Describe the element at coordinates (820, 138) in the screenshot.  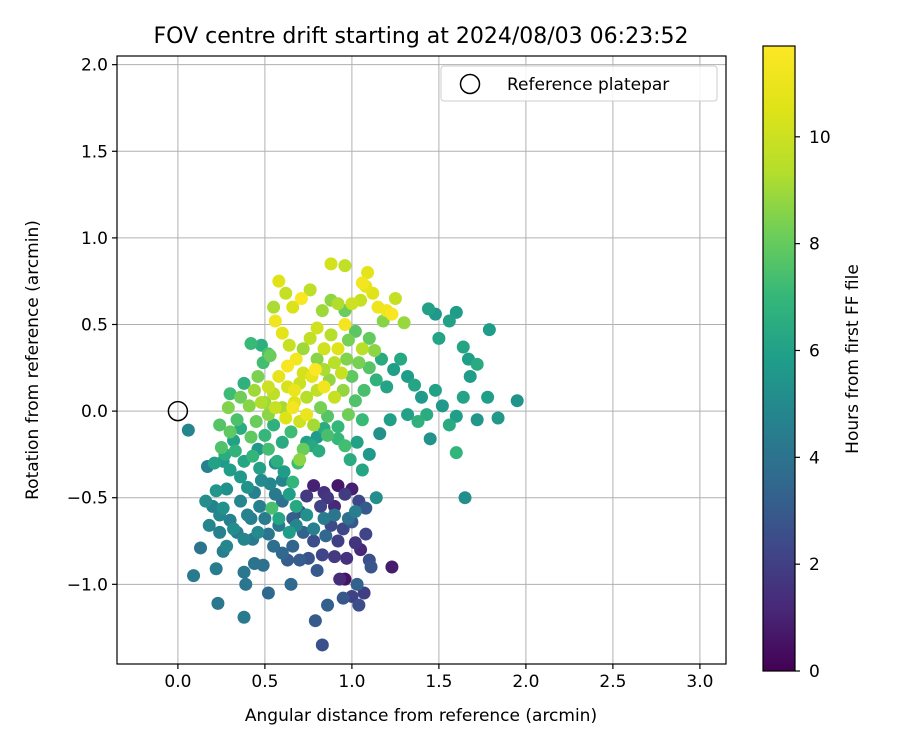
I see `colorbar-tick-label: 10` at that location.